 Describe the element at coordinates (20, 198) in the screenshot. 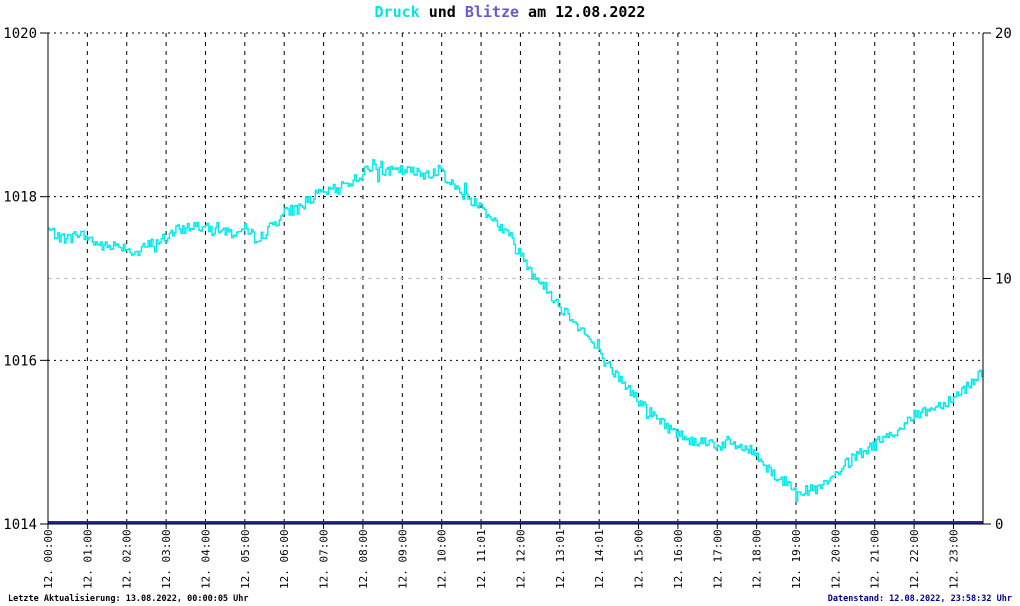

I see `left-tick-label: 1018` at that location.